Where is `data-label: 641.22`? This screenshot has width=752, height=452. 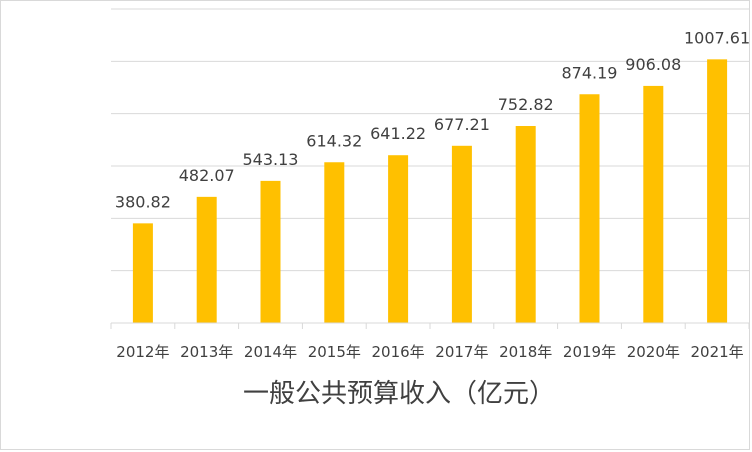 data-label: 641.22 is located at coordinates (398, 133).